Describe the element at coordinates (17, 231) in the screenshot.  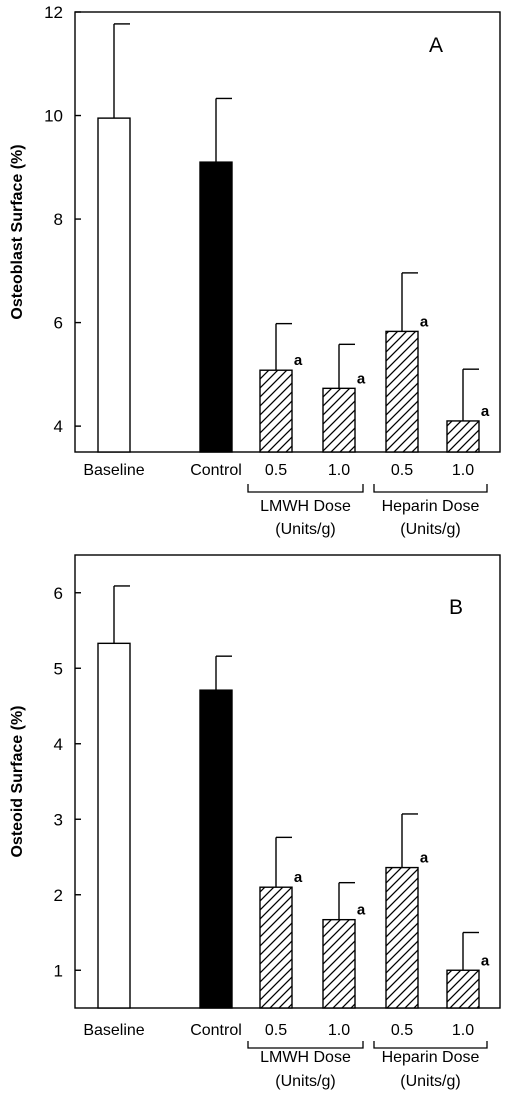
I see `y-axis-label: Osteoblast Surface (%)` at that location.